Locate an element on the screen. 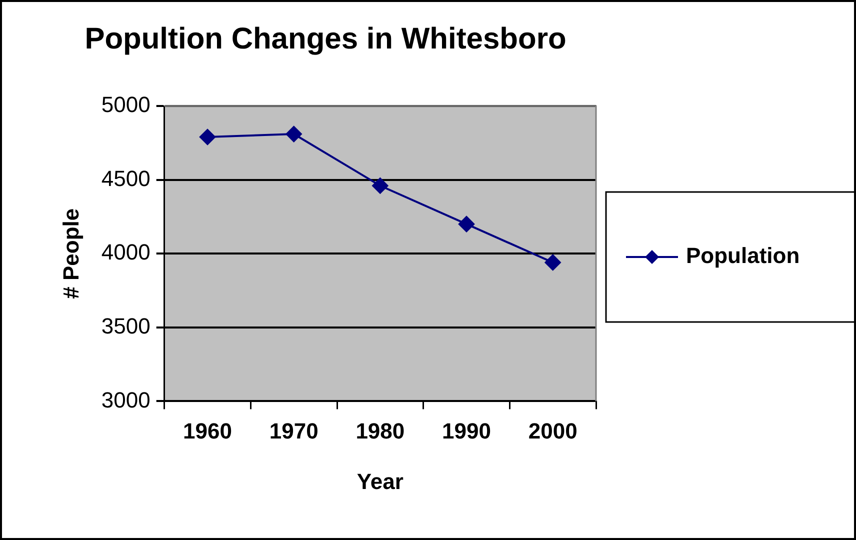 This screenshot has width=856, height=540. x-axis-title: Year is located at coordinates (380, 481).